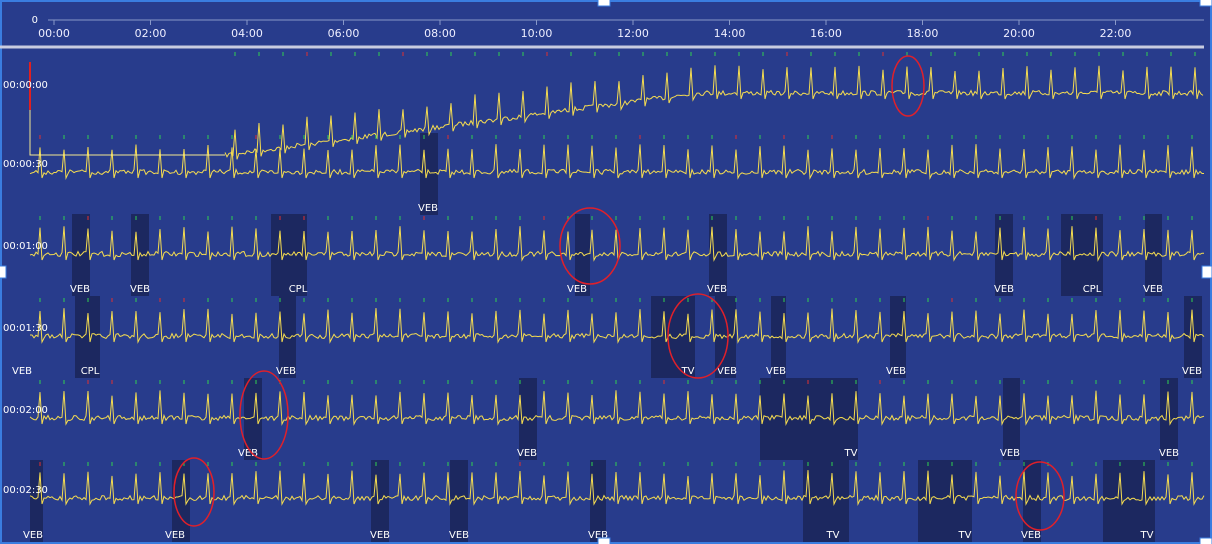  I want to click on row-time: 00:00:30, so click(25, 164).